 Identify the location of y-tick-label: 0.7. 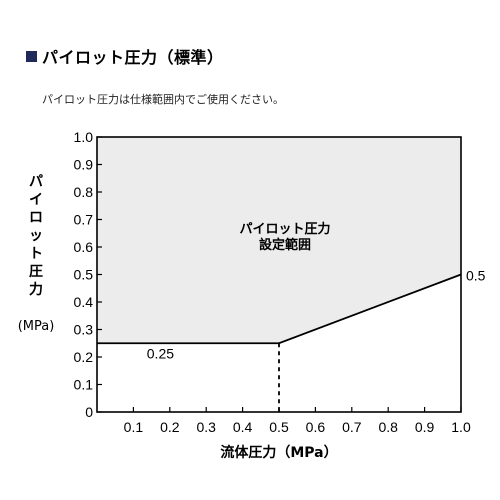
(84, 220).